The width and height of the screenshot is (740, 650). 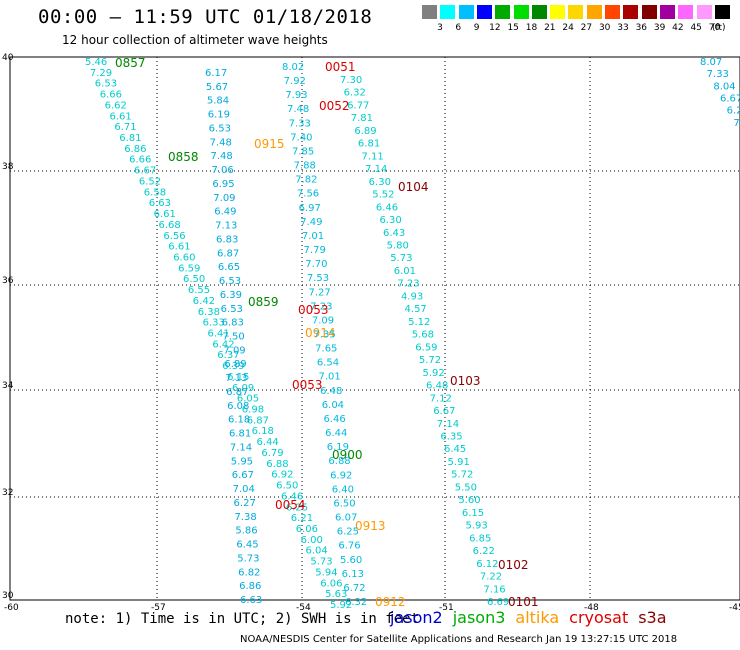 I want to click on swh-value: 6.21, so click(x=302, y=518).